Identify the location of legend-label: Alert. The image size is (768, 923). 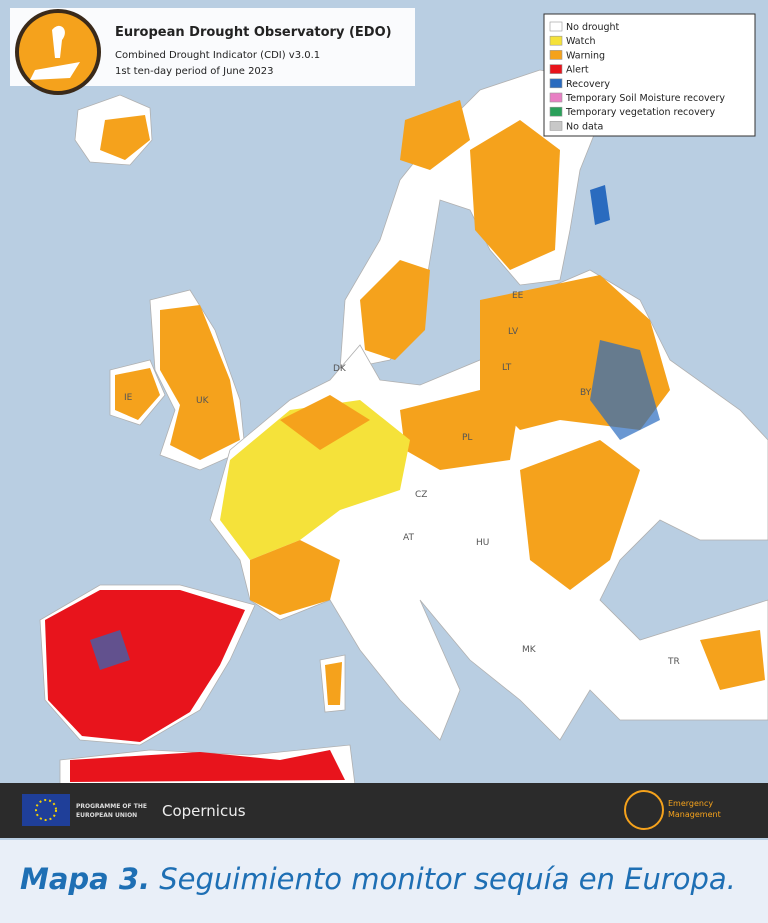
(577, 70).